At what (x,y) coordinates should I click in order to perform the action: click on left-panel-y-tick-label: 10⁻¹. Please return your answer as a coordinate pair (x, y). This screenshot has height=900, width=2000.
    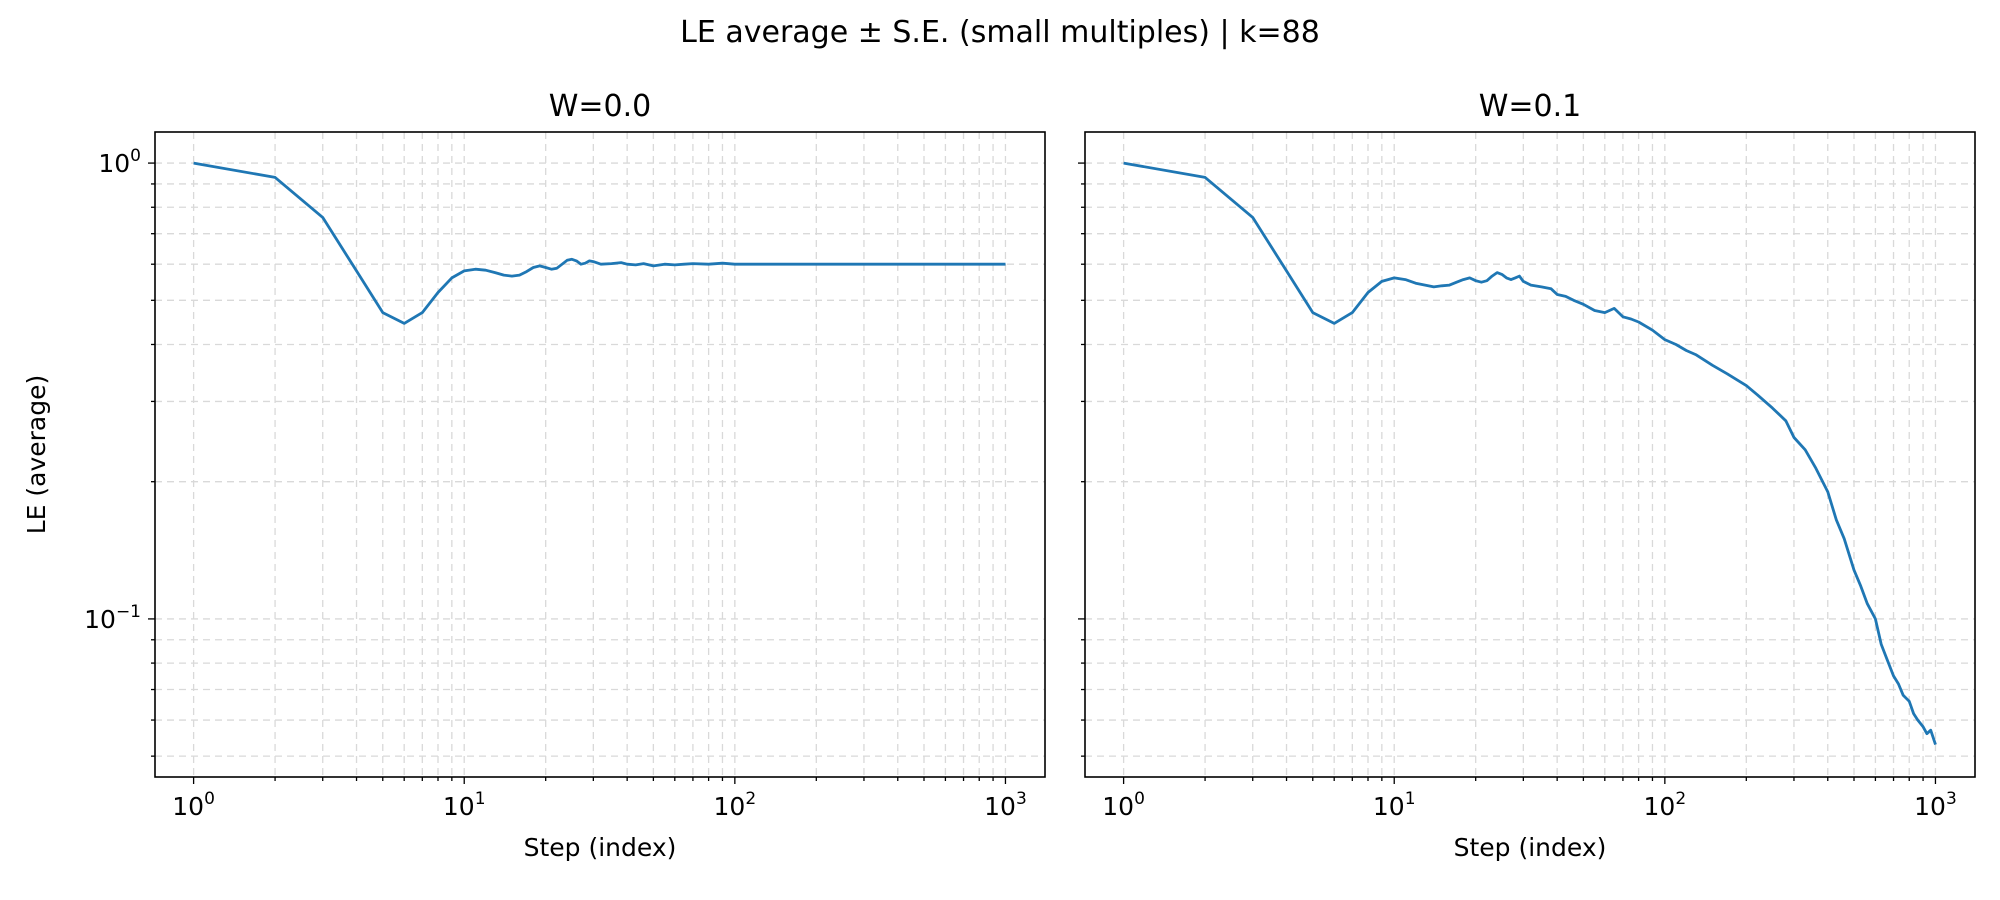
    Looking at the image, I should click on (112, 618).